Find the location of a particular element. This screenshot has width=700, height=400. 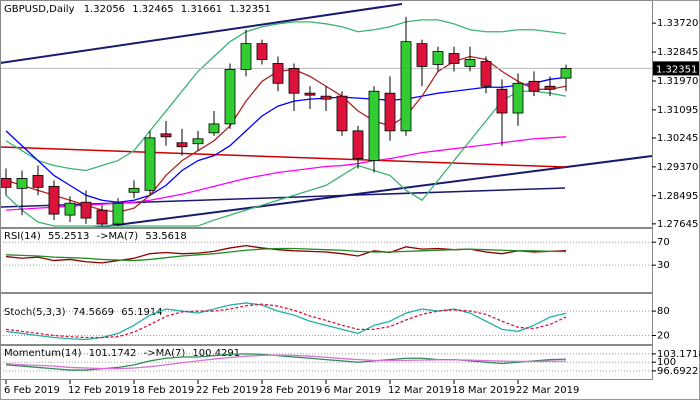

x-tick-label: 6 Feb 2019 is located at coordinates (32, 390).